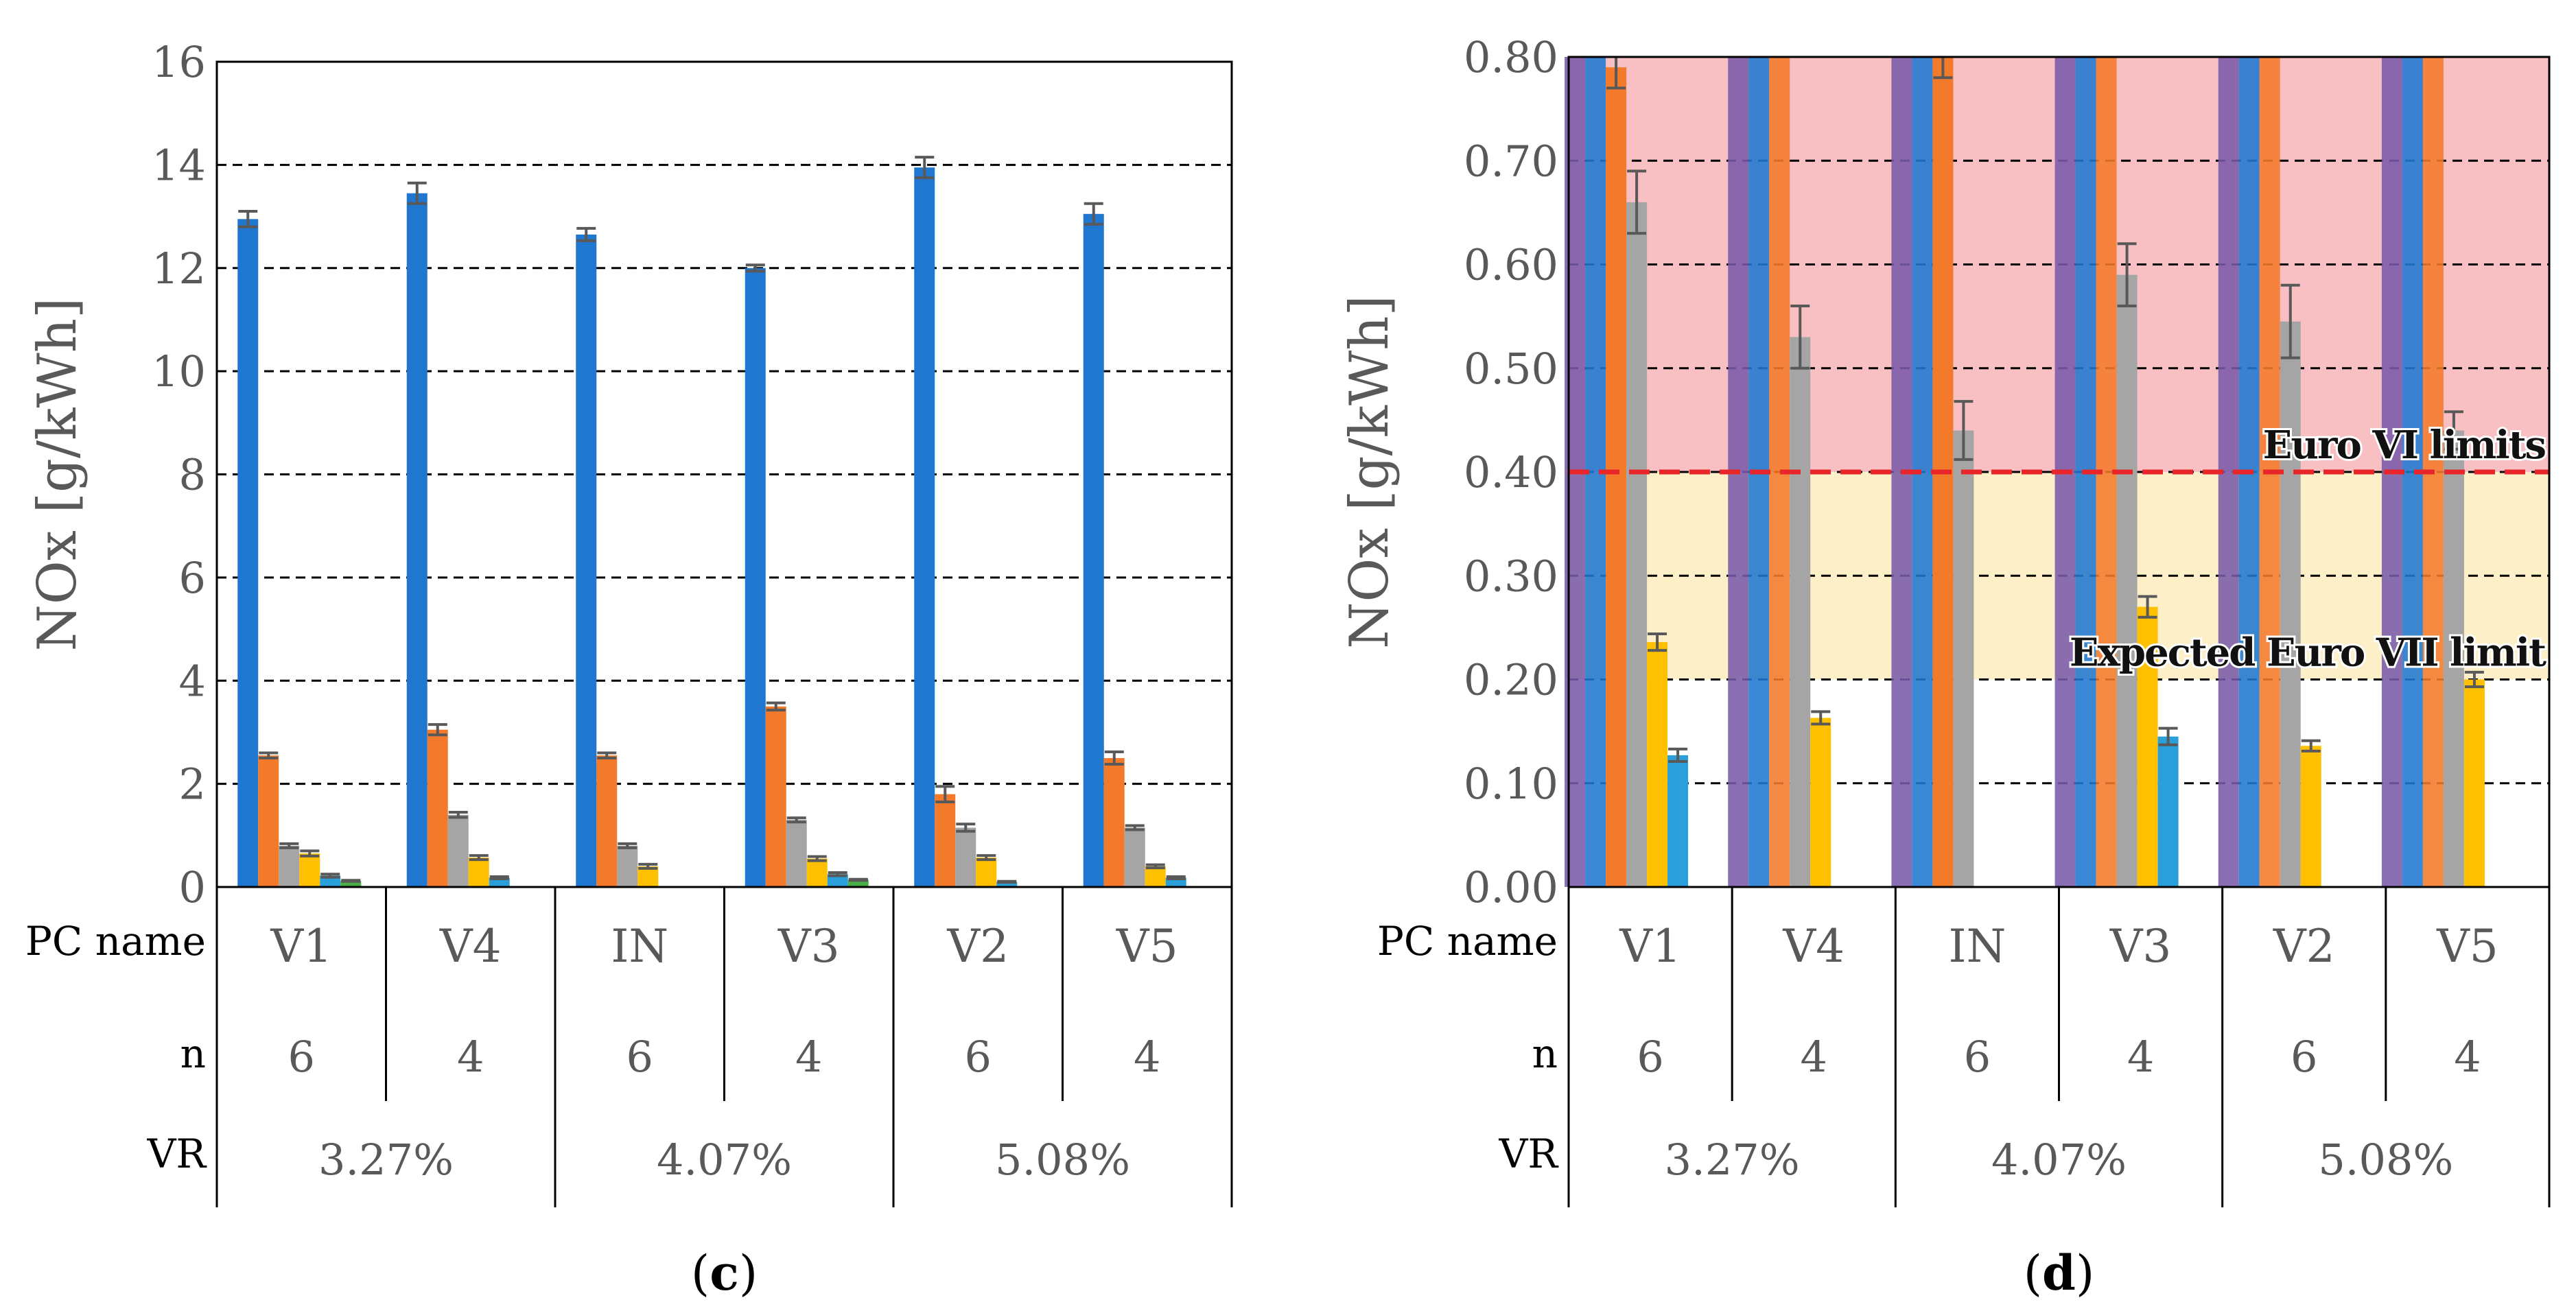 Image resolution: width=2576 pixels, height=1313 pixels. What do you see at coordinates (1511, 472) in the screenshot?
I see `y-tick-label: 0.40` at bounding box center [1511, 472].